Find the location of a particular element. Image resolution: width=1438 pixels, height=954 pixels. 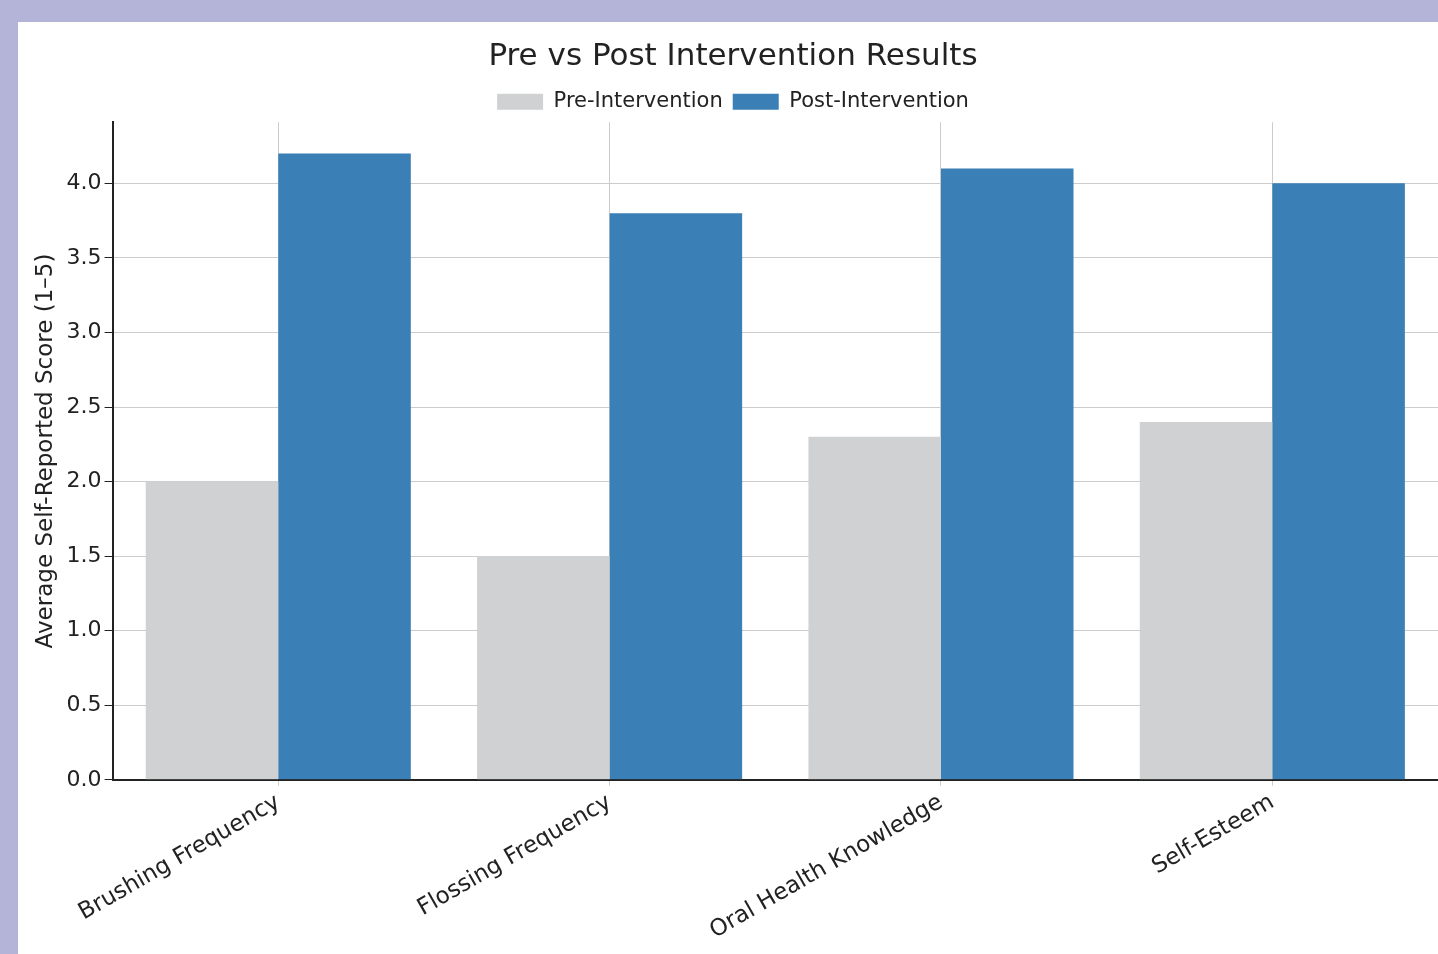

y-tick-label: 3.0 is located at coordinates (84, 331).